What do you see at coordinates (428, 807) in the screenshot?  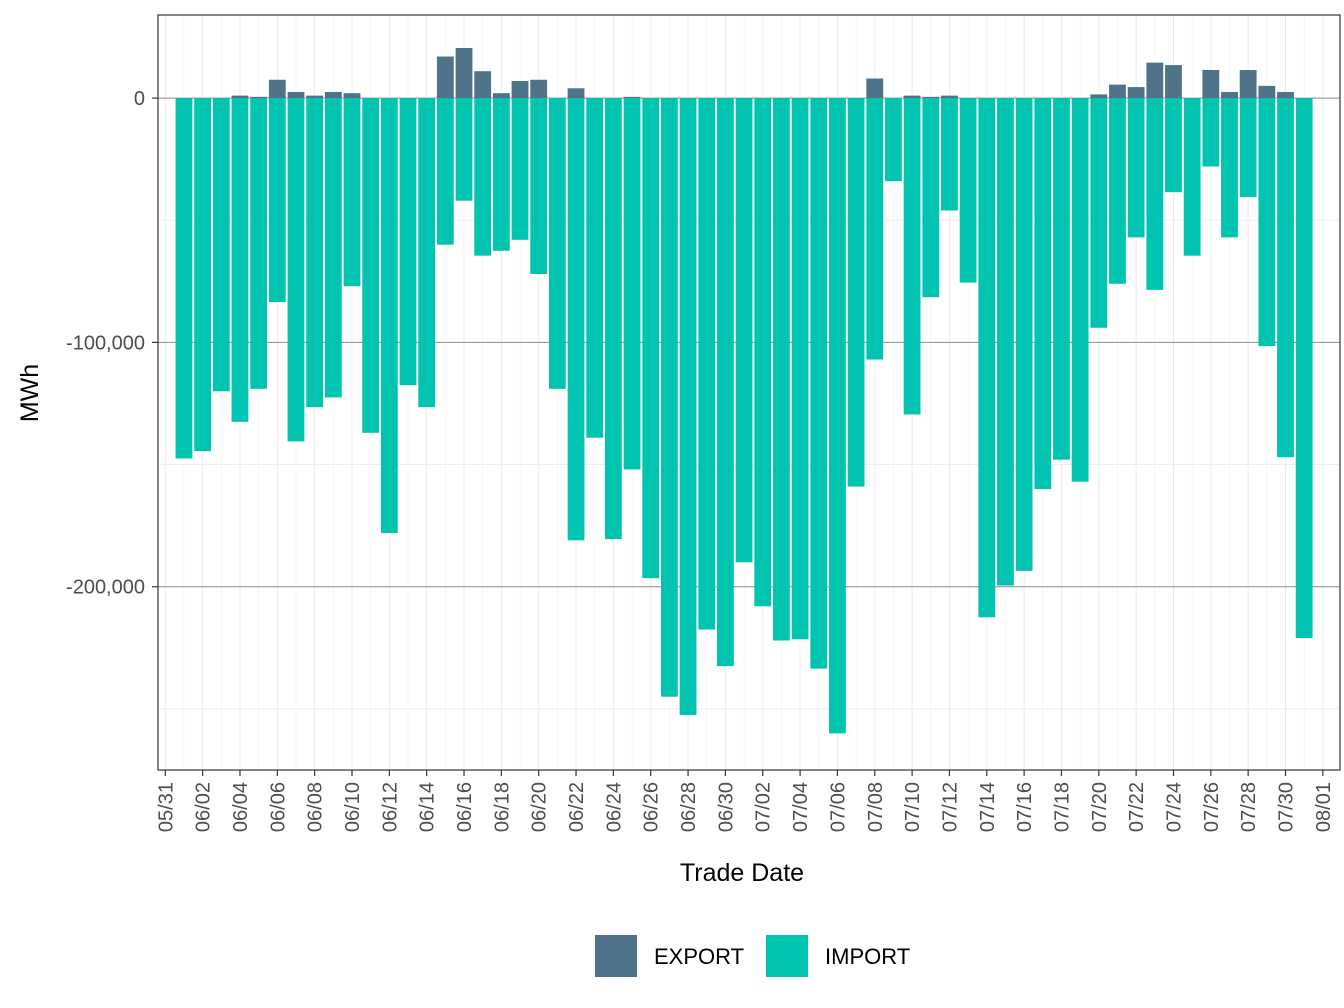 I see `x-tick-label: 06/14` at bounding box center [428, 807].